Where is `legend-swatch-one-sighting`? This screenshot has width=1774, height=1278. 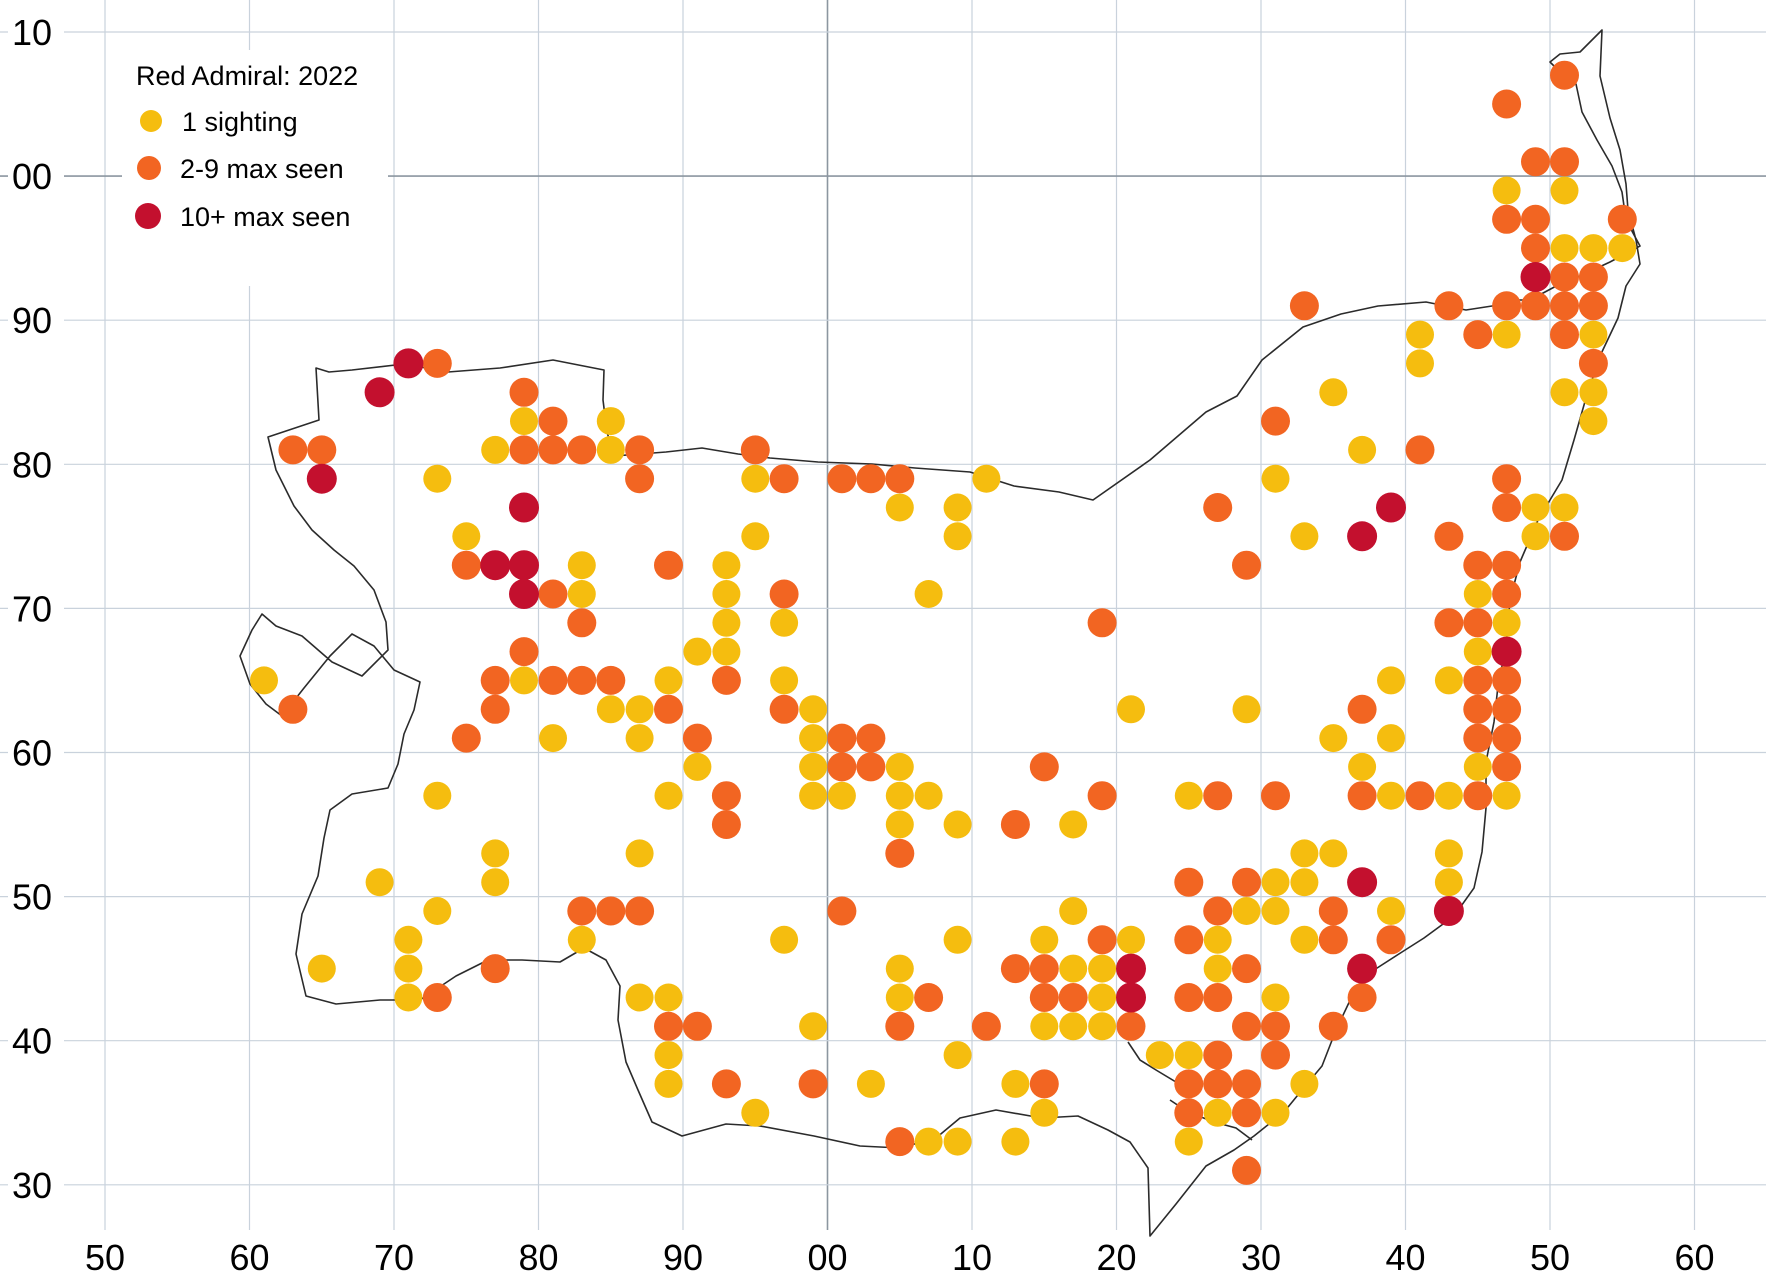
legend-swatch-one-sighting is located at coordinates (151, 121).